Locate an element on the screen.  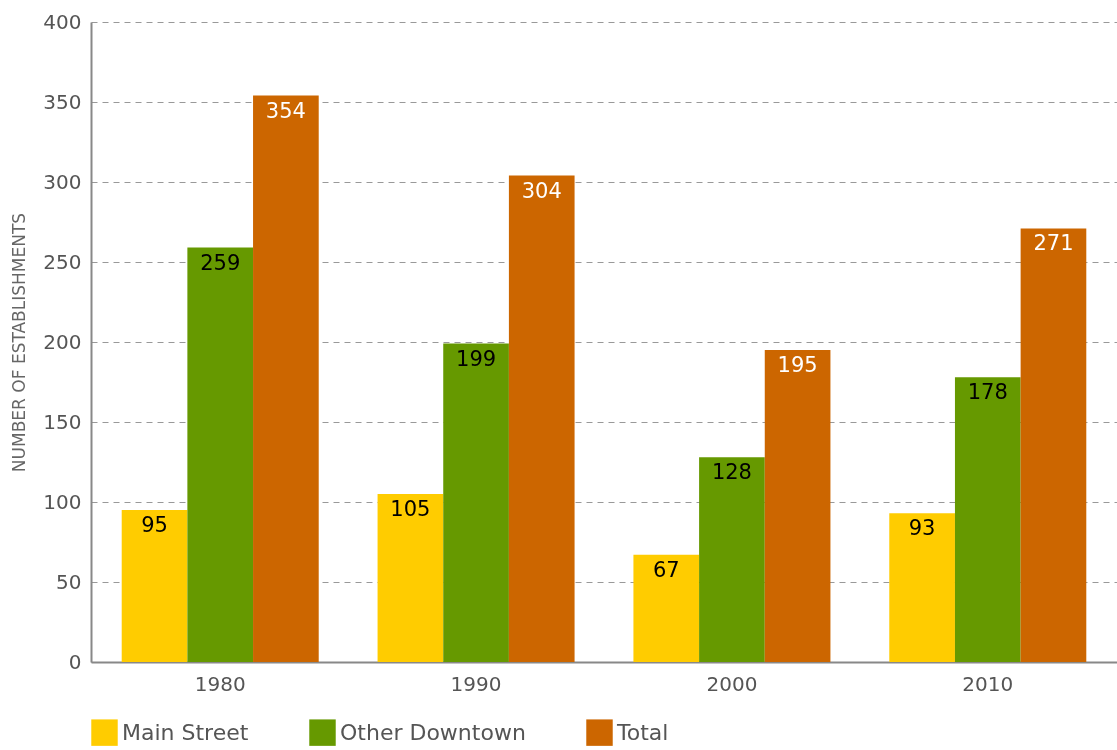
data-label: 354 is located at coordinates (285, 110).